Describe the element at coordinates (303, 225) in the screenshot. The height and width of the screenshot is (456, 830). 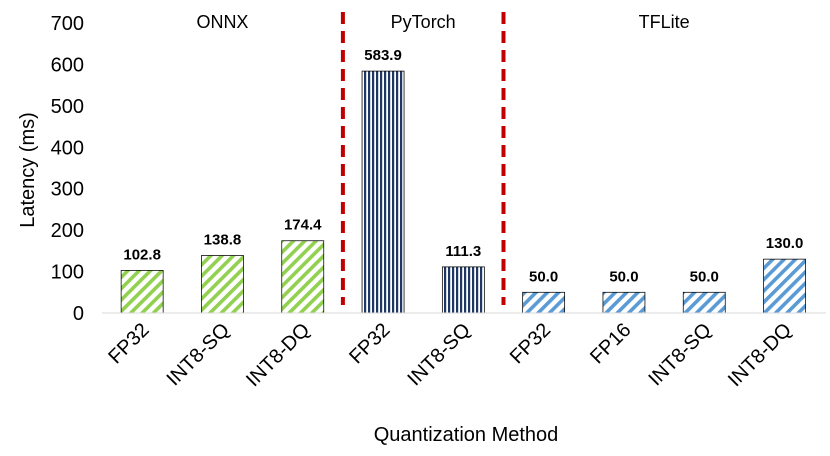
I see `value-label: 174.4` at that location.